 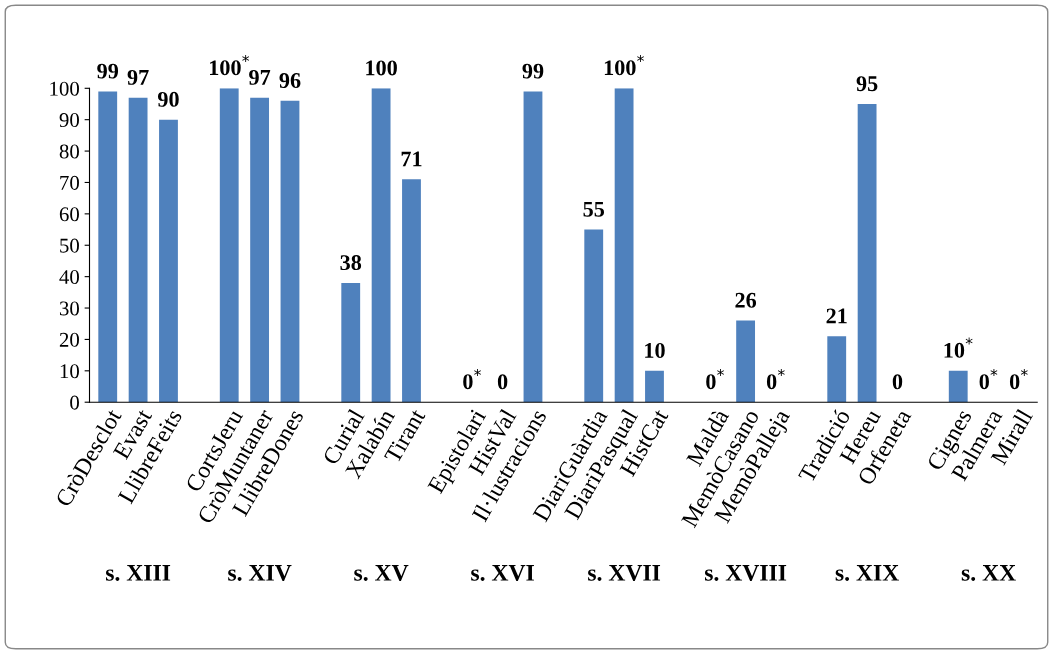 I want to click on text: s. XV, so click(x=381, y=573).